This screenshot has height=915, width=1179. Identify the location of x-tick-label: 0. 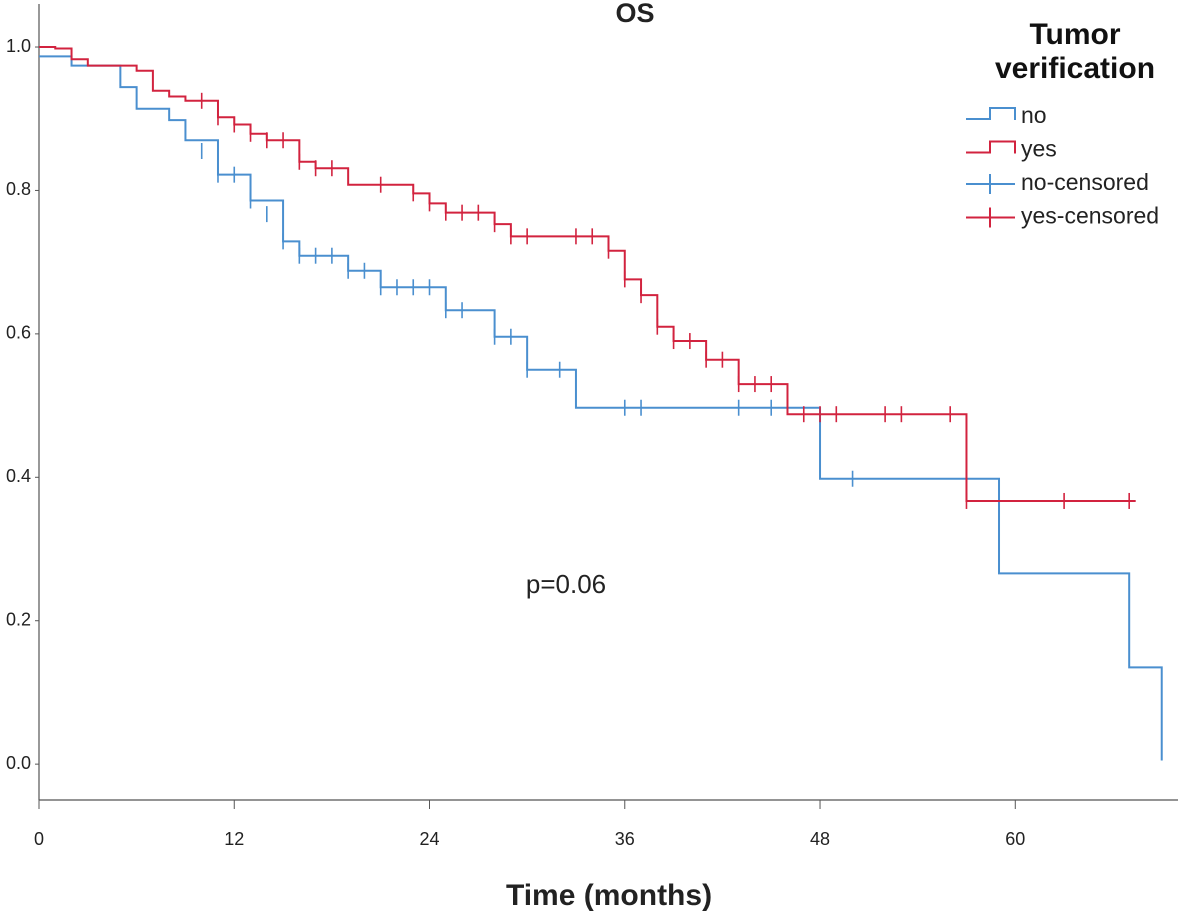
(39, 839).